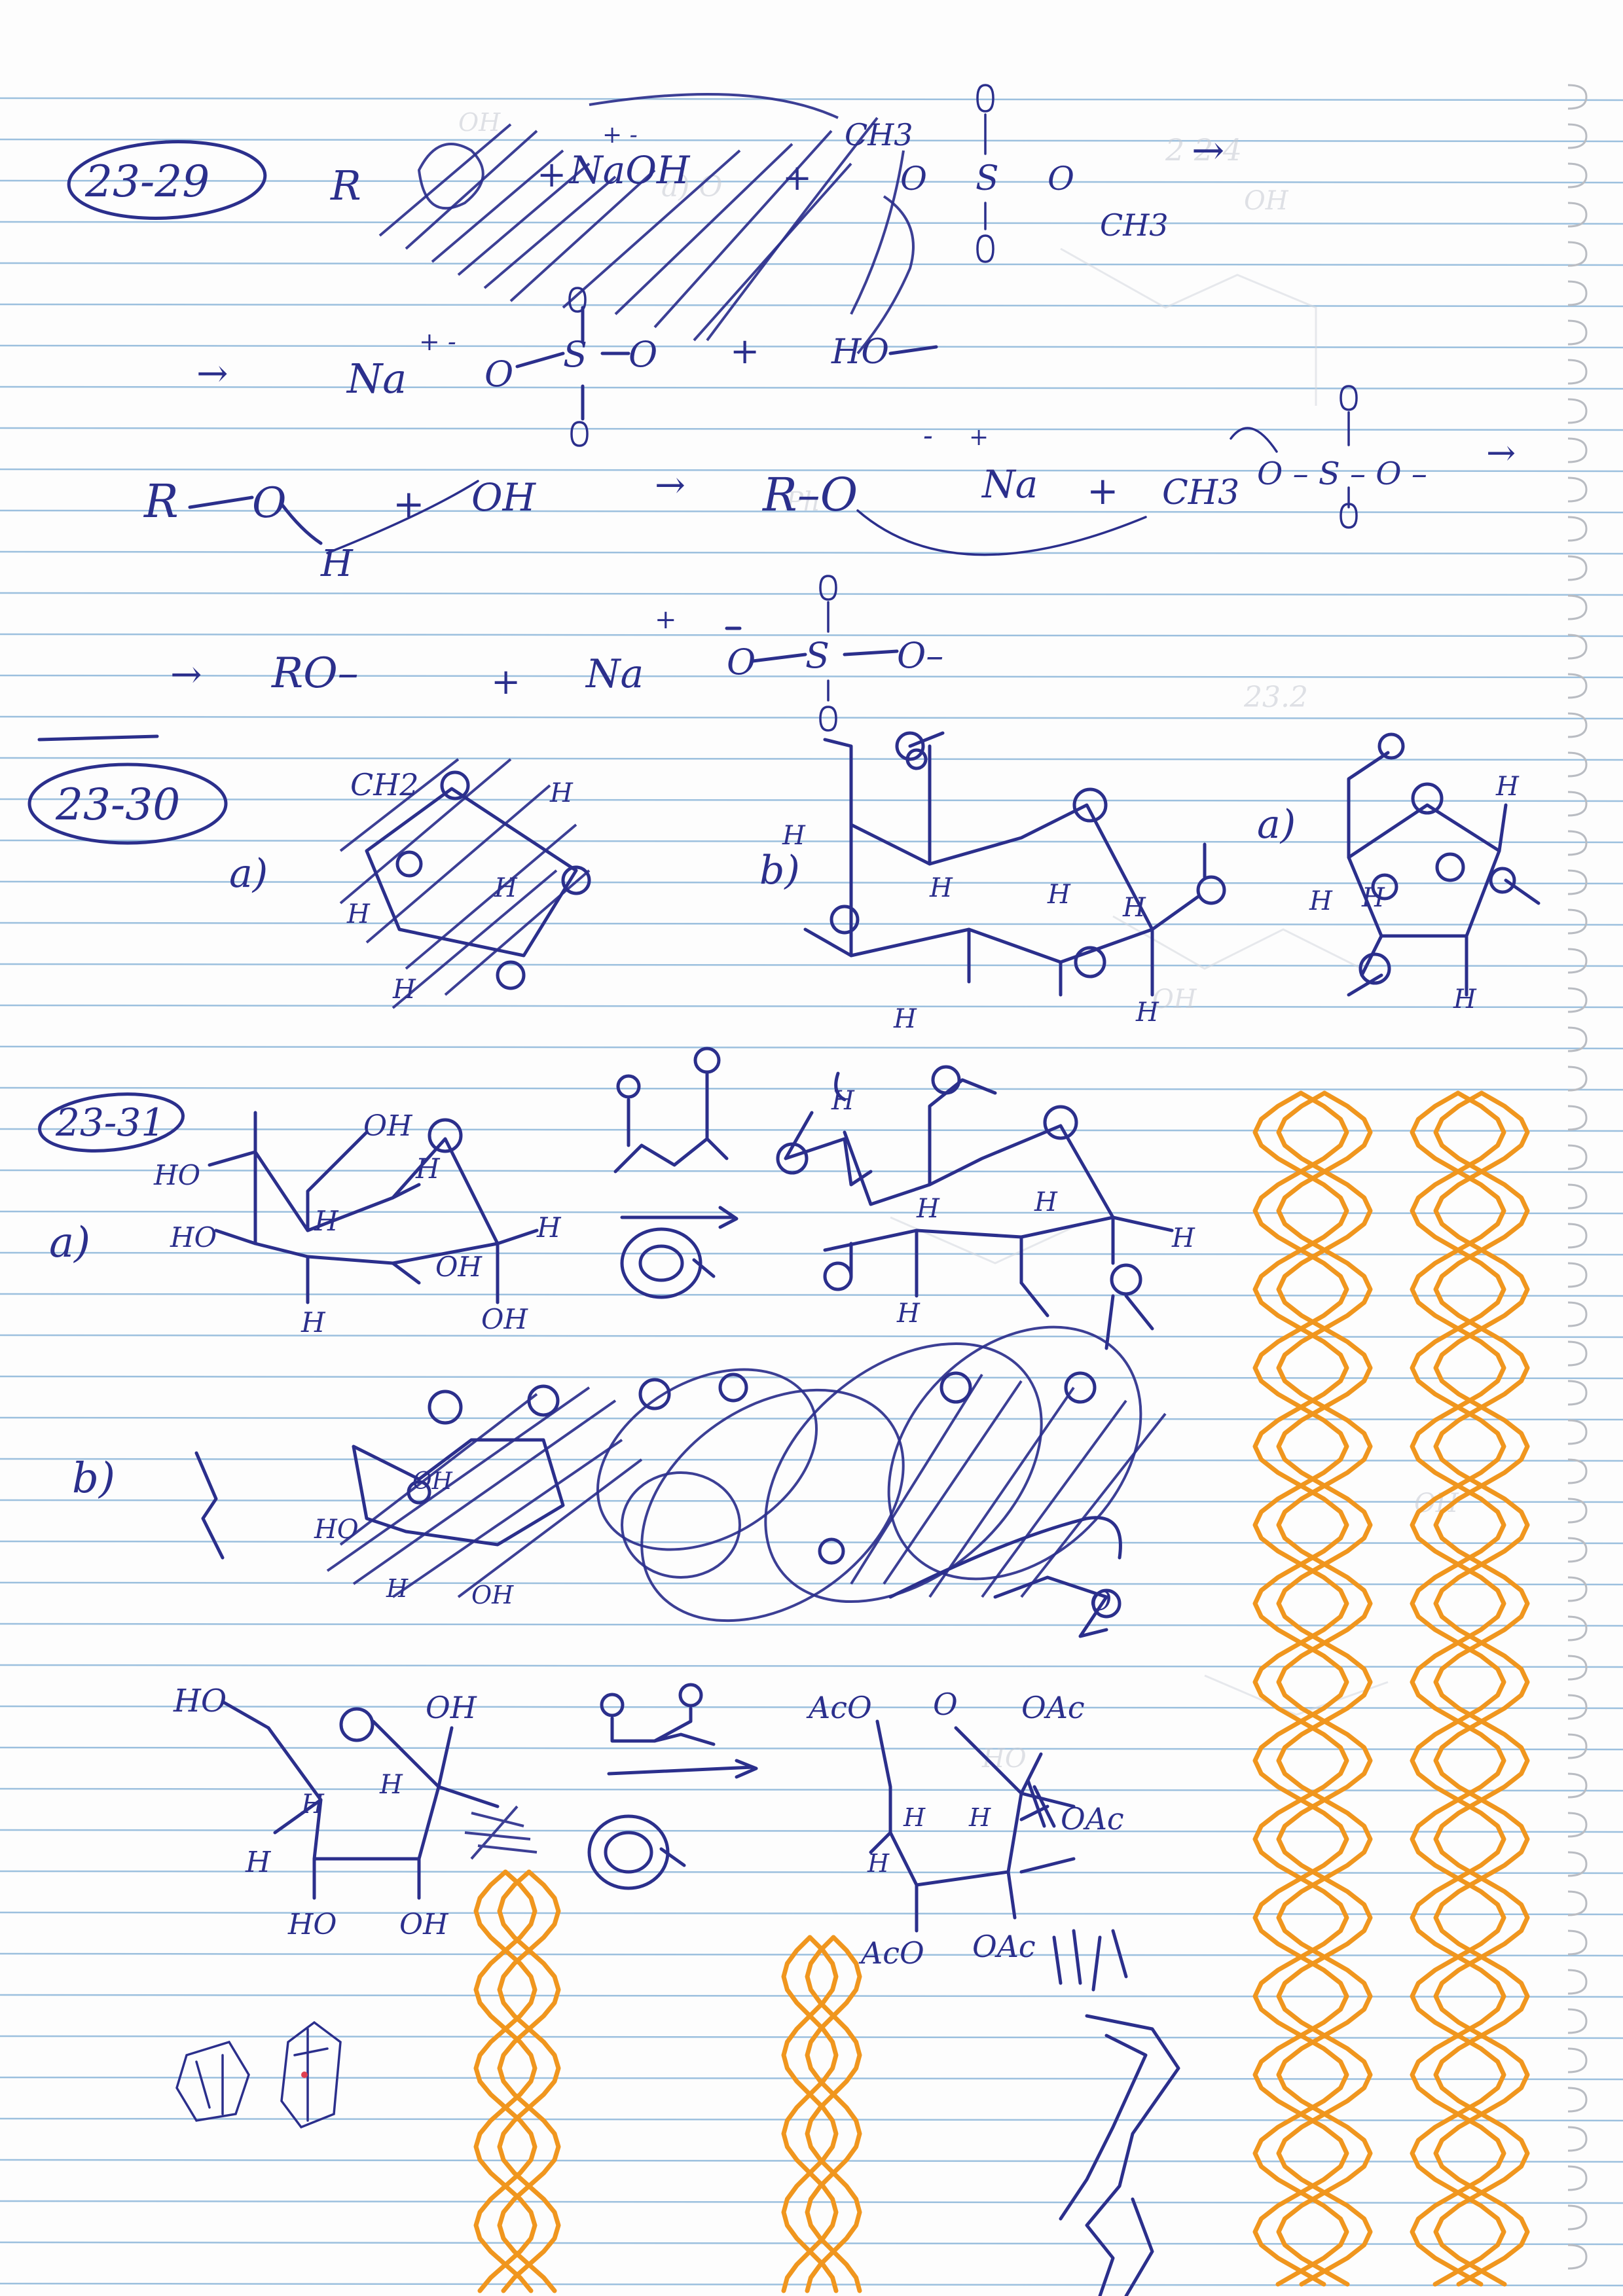 Image resolution: width=1623 pixels, height=2296 pixels. I want to click on tangled-scribble, so click(1116, 2112).